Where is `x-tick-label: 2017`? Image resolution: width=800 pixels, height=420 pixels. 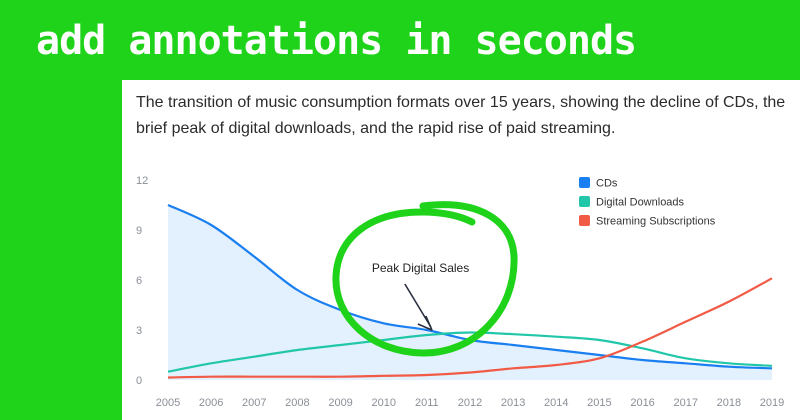
x-tick-label: 2017 is located at coordinates (685, 403).